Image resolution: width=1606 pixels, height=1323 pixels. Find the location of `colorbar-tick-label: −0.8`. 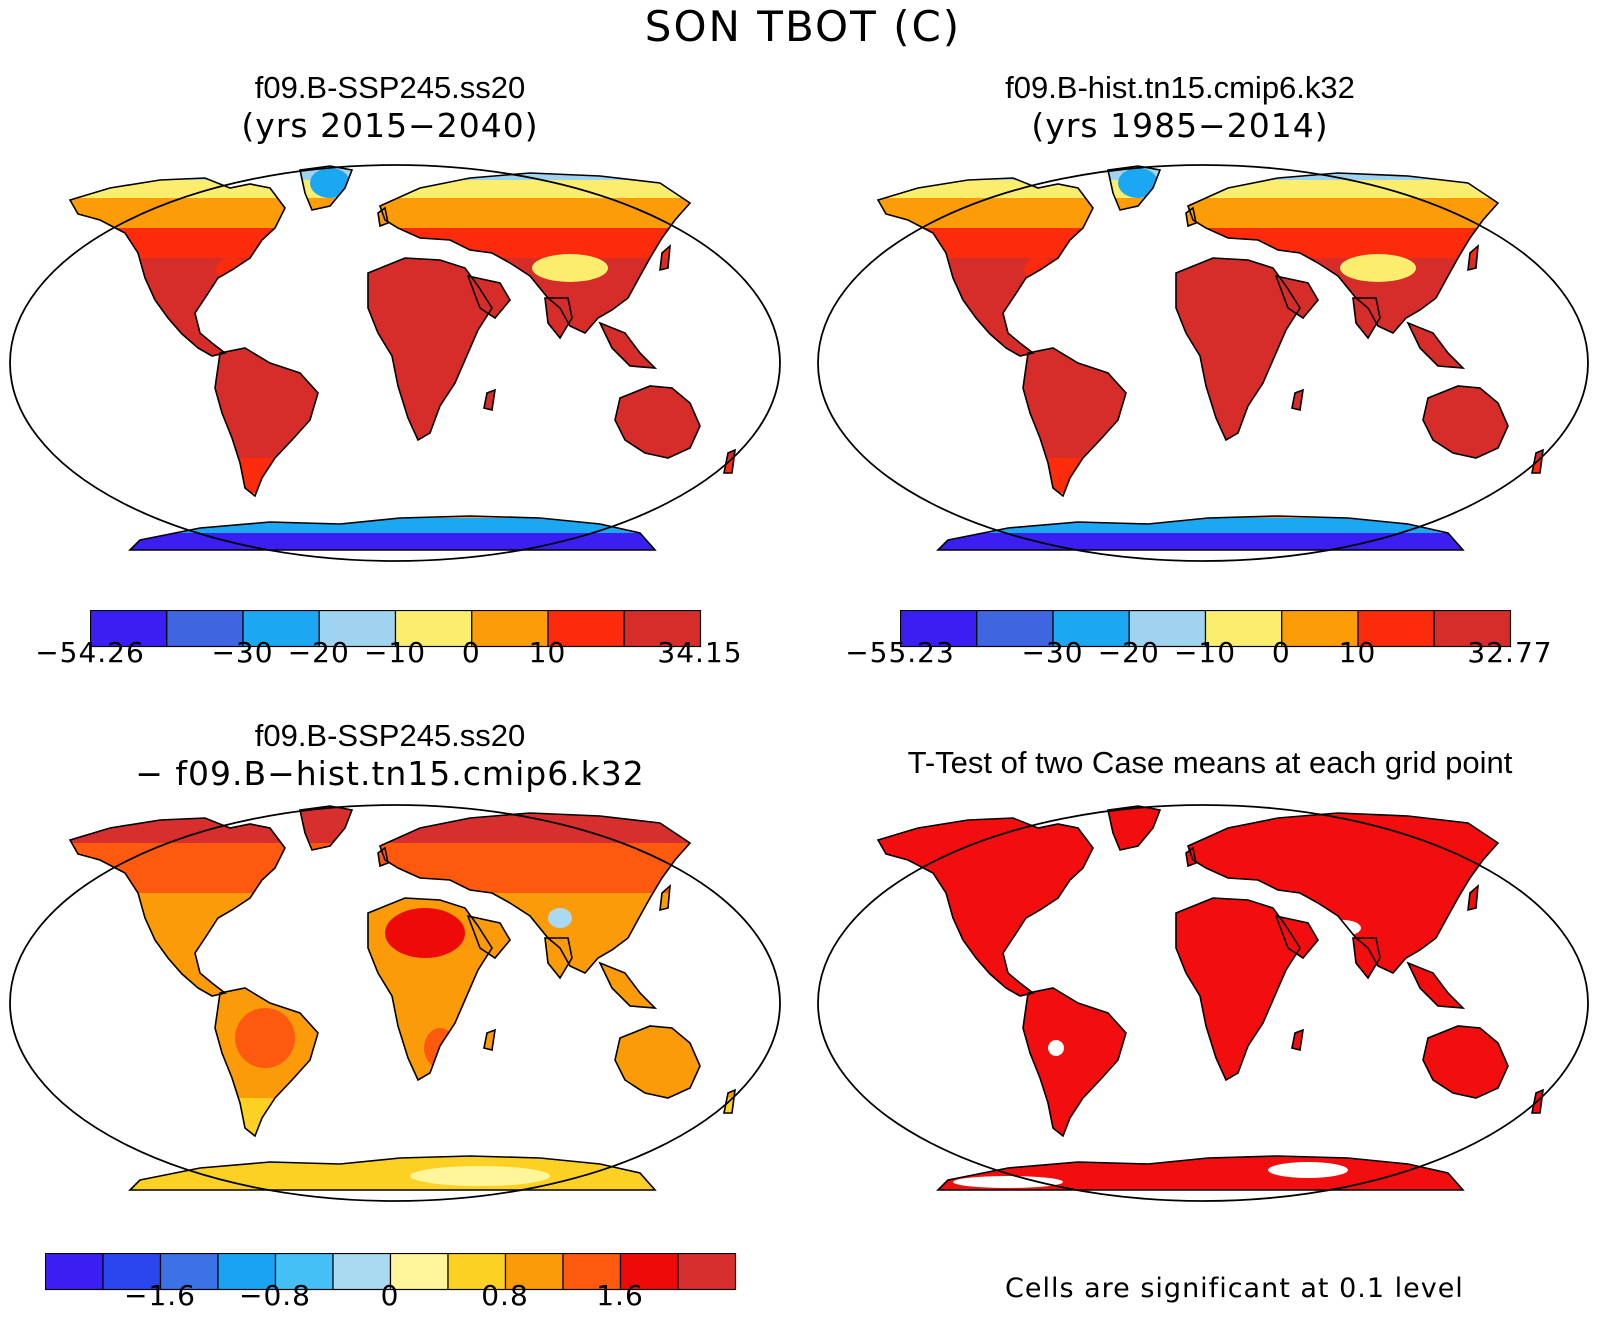

colorbar-tick-label: −0.8 is located at coordinates (275, 1295).